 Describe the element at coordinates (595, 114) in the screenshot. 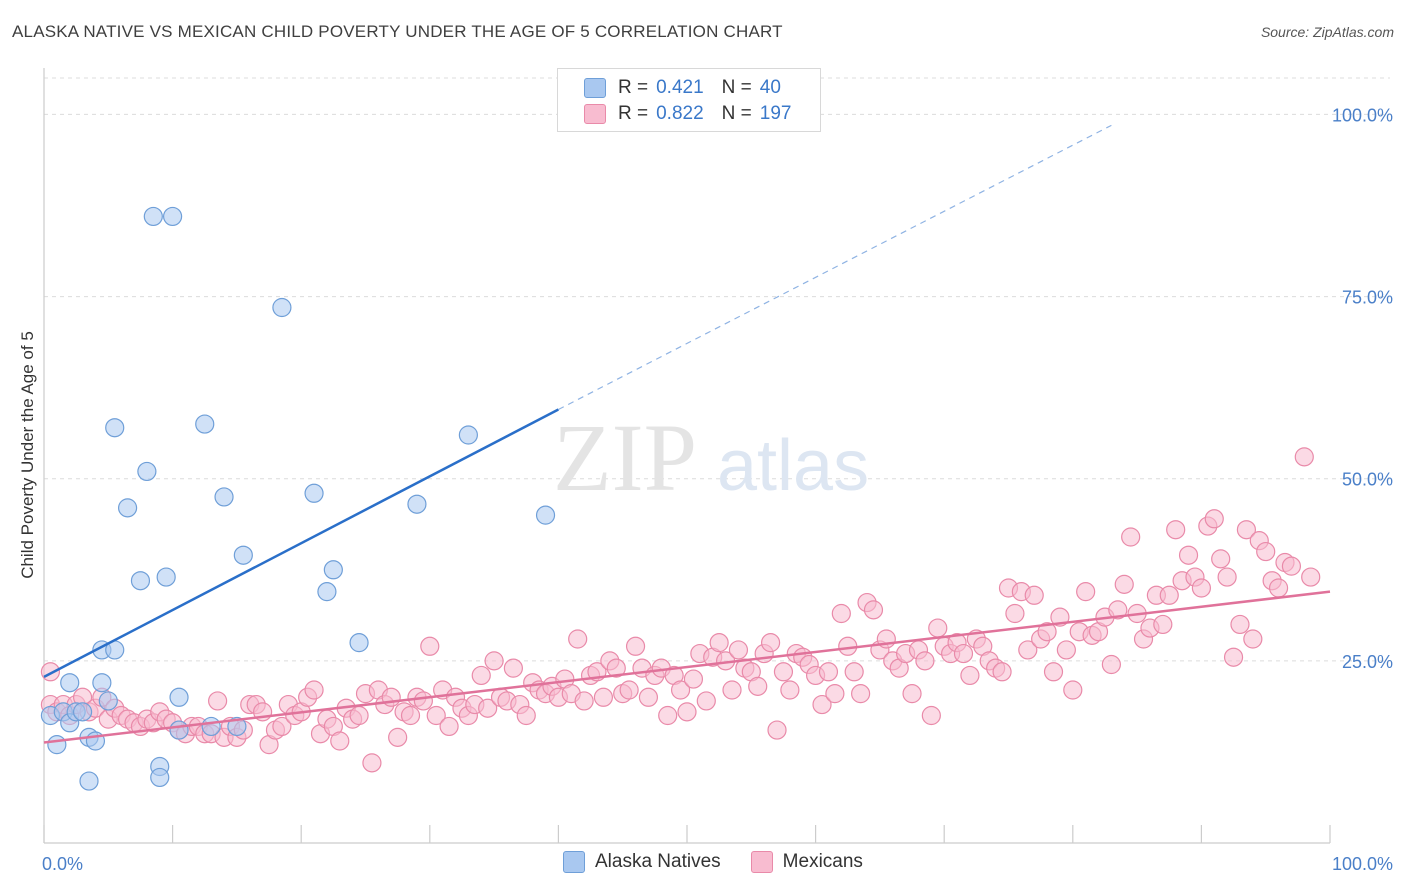

I see `legend-swatch-pink` at that location.